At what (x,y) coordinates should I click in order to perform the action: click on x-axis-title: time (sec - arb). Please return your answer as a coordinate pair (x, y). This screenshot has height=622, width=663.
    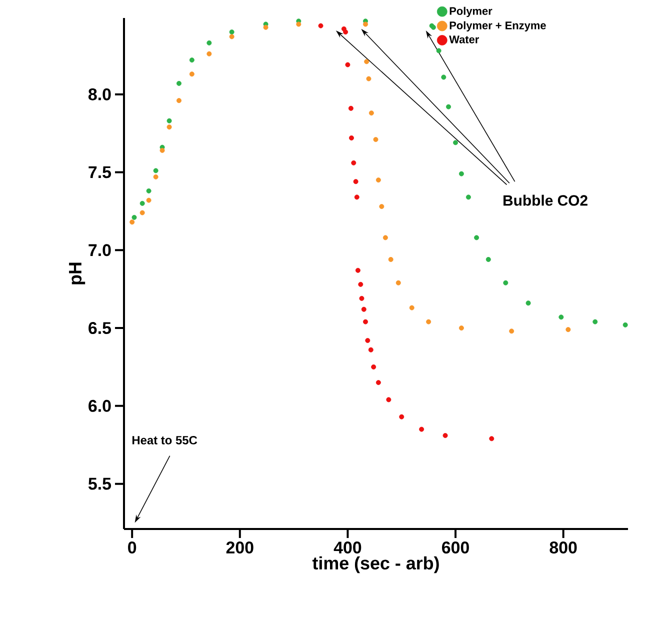
    Looking at the image, I should click on (375, 565).